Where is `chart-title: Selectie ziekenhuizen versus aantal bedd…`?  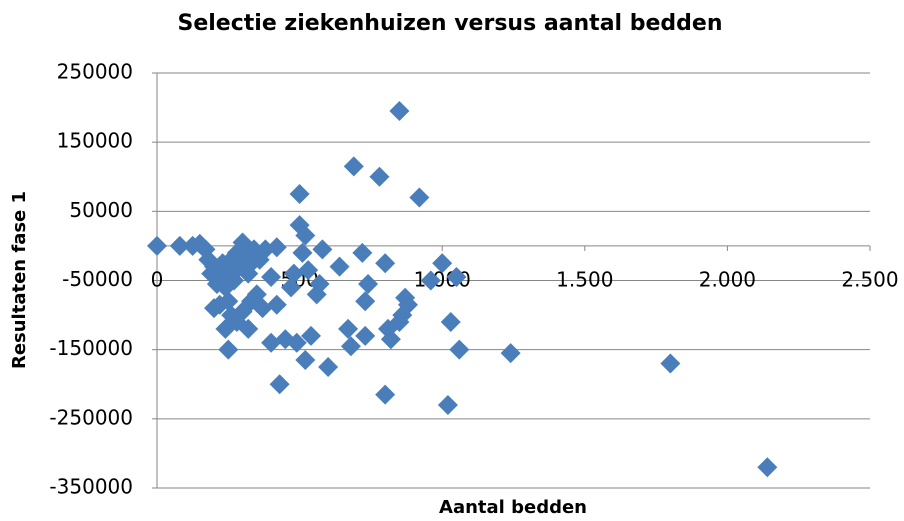
chart-title: Selectie ziekenhuizen versus aantal bedd… is located at coordinates (450, 23).